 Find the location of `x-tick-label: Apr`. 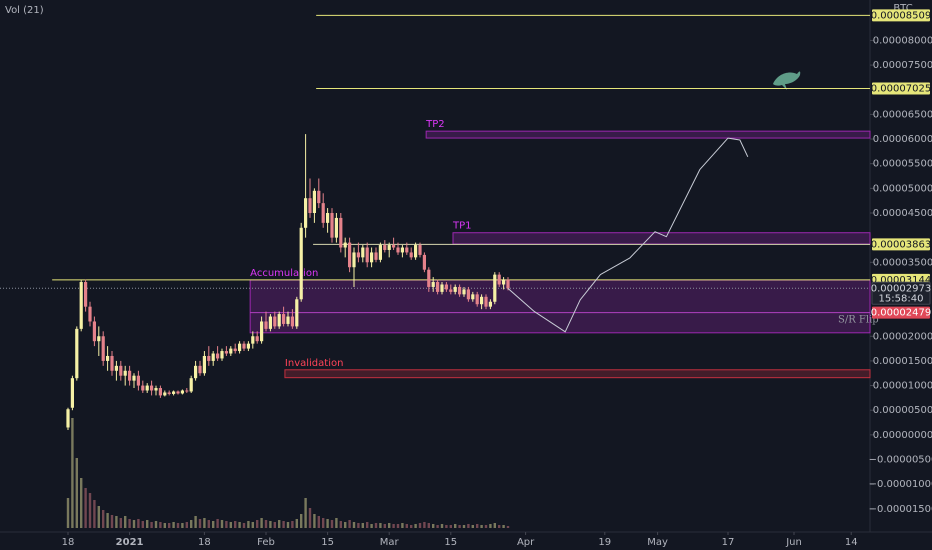

x-tick-label: Apr is located at coordinates (526, 542).